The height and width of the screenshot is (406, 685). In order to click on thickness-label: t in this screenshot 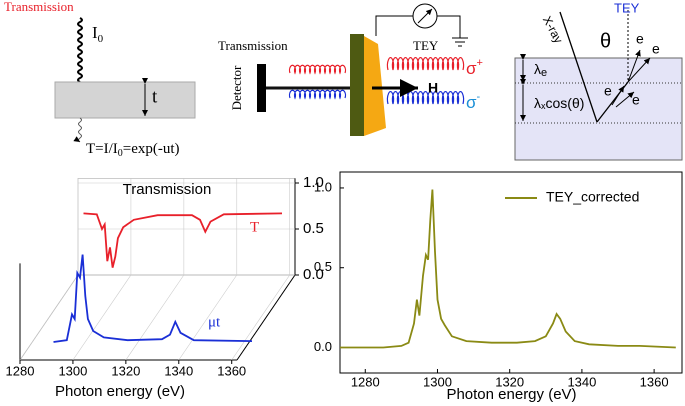, I will do `click(155, 96)`.